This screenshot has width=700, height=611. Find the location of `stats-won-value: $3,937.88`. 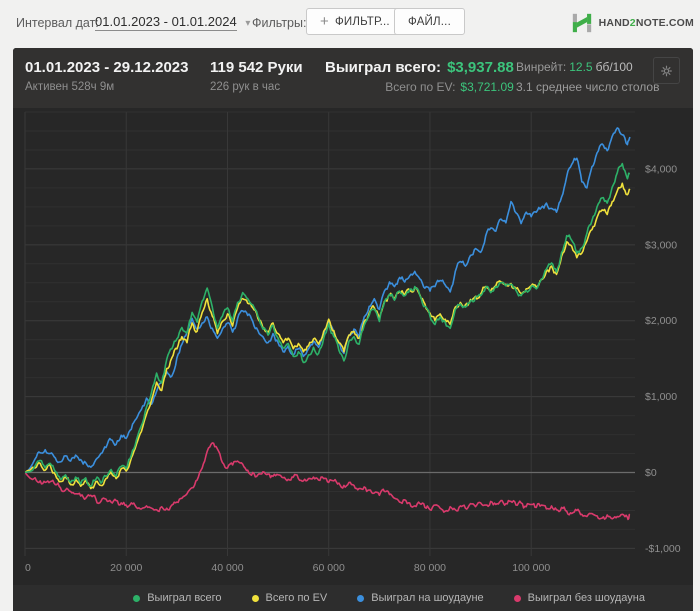

stats-won-value: $3,937.88 is located at coordinates (480, 67).